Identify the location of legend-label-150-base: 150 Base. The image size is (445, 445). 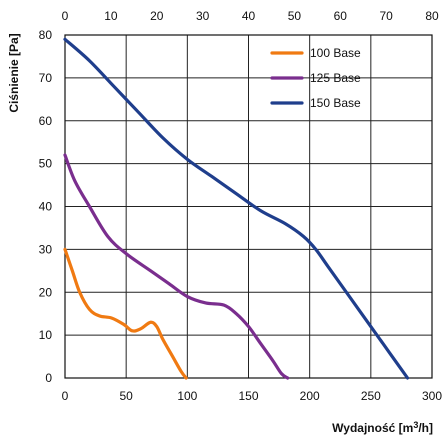
(335, 103).